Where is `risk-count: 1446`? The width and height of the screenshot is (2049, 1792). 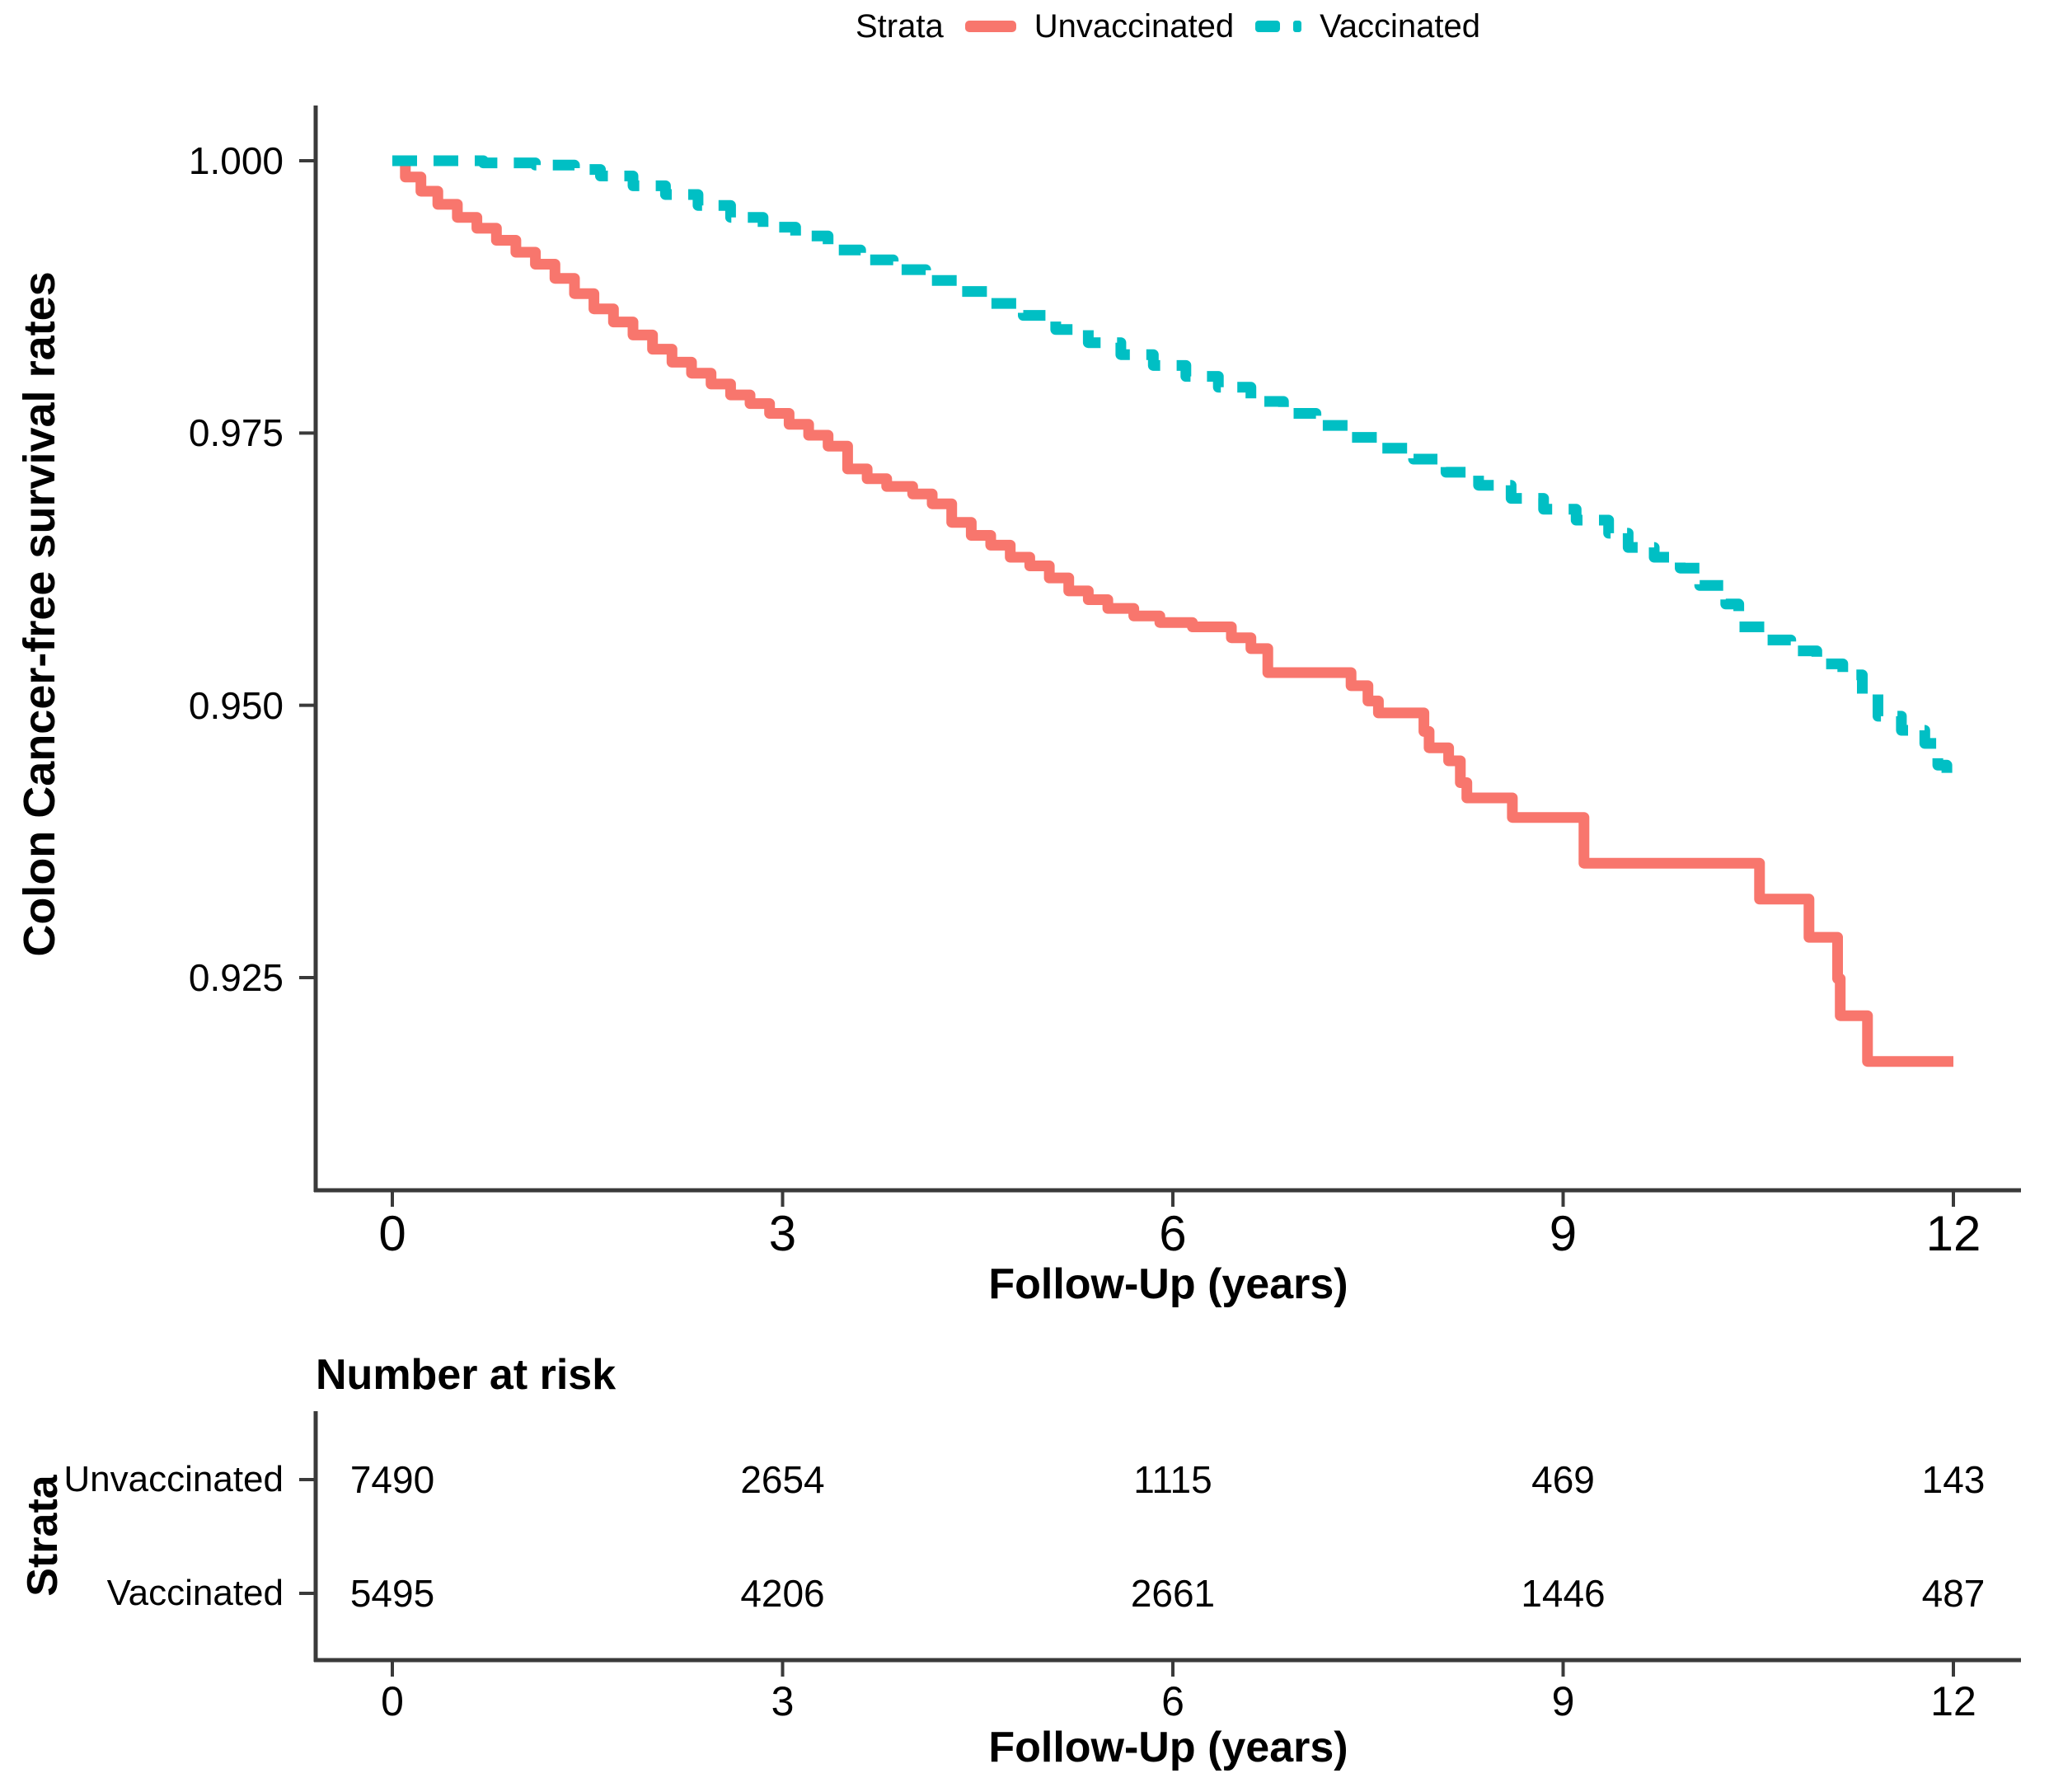 risk-count: 1446 is located at coordinates (1563, 1593).